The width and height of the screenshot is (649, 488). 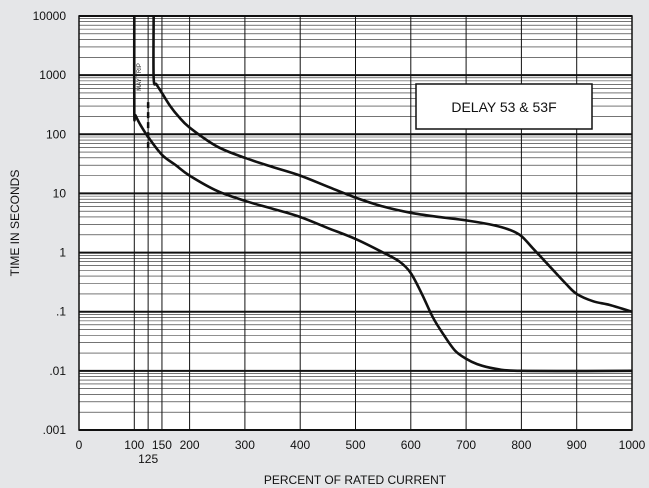 What do you see at coordinates (50, 223) in the screenshot?
I see `y-axis-ticks: 10000 1000 100 10 1 .1 .01 .001` at bounding box center [50, 223].